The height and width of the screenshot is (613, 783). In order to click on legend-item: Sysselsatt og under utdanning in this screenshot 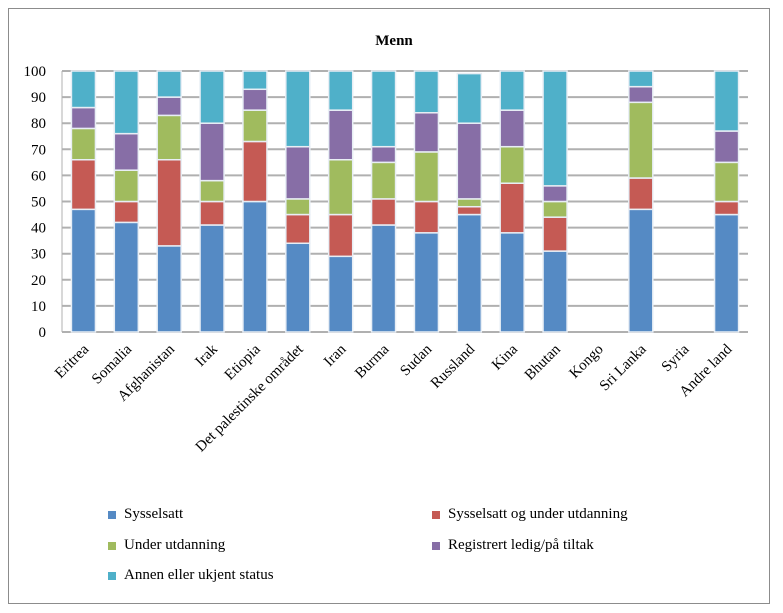, I will do `click(530, 514)`.